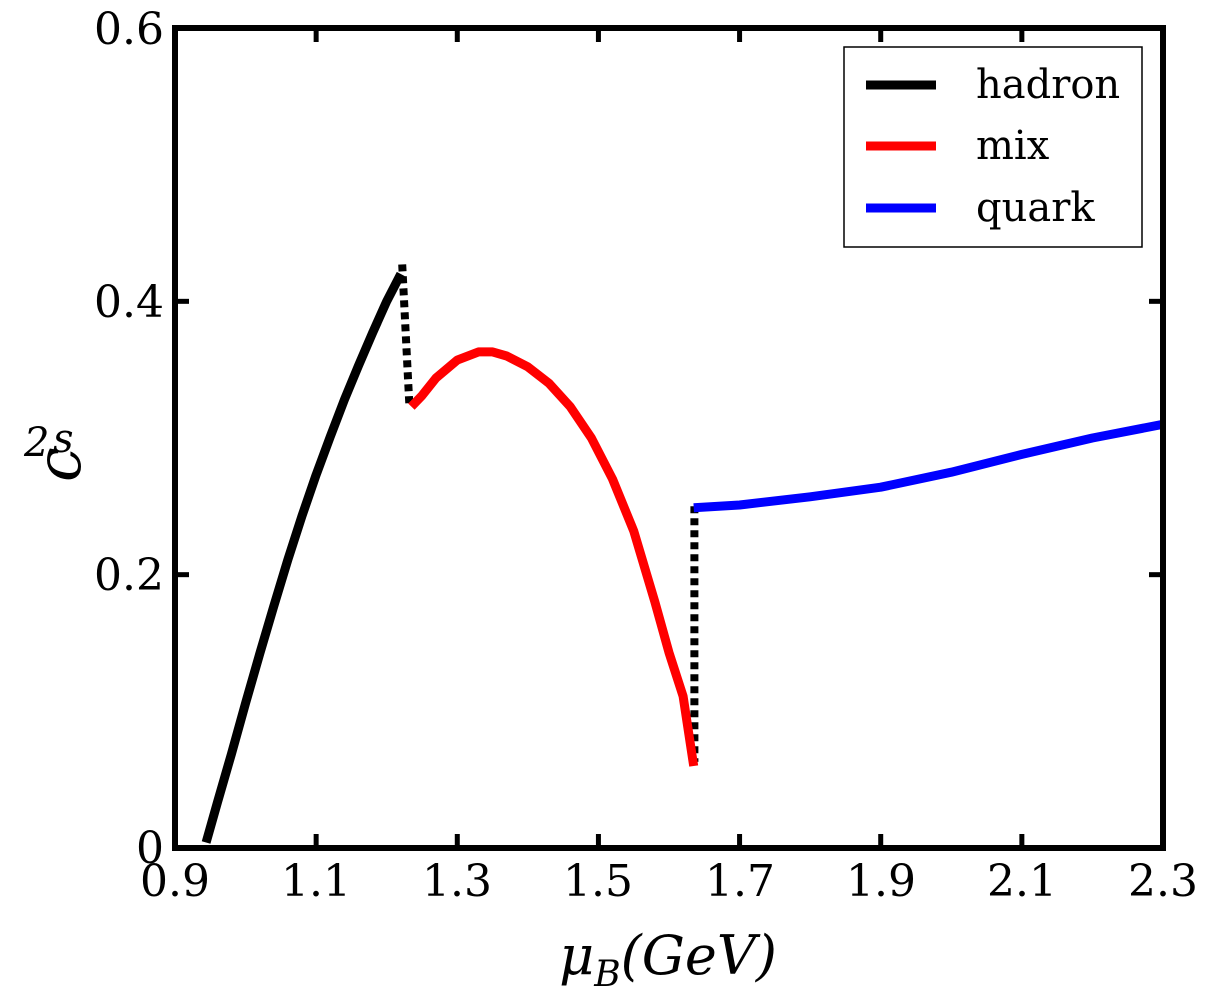 The image size is (1208, 986). I want to click on legend-label-quark: quark, so click(1035, 208).